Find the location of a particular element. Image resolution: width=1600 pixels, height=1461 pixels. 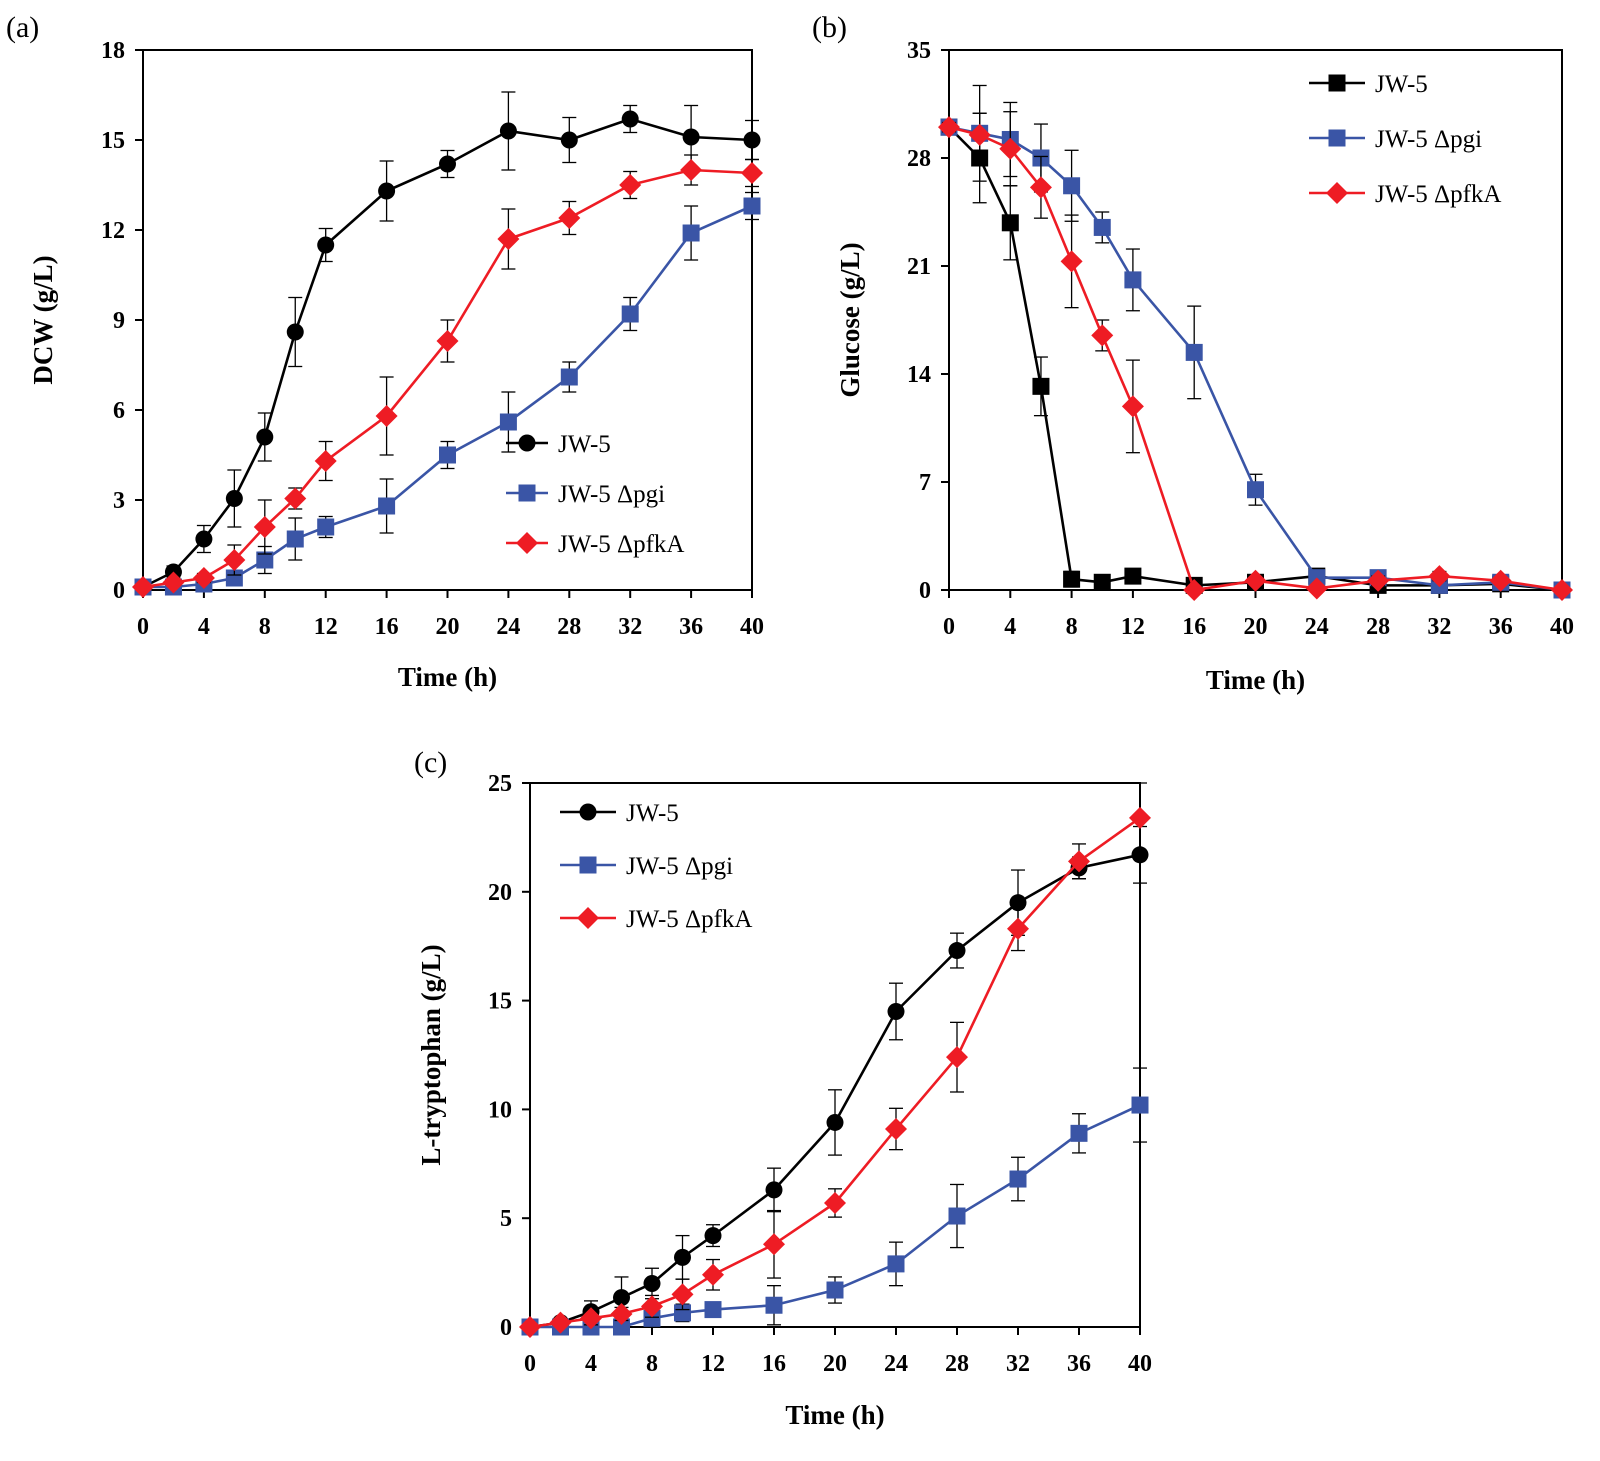

y-tick-label: 5 is located at coordinates (506, 1219).